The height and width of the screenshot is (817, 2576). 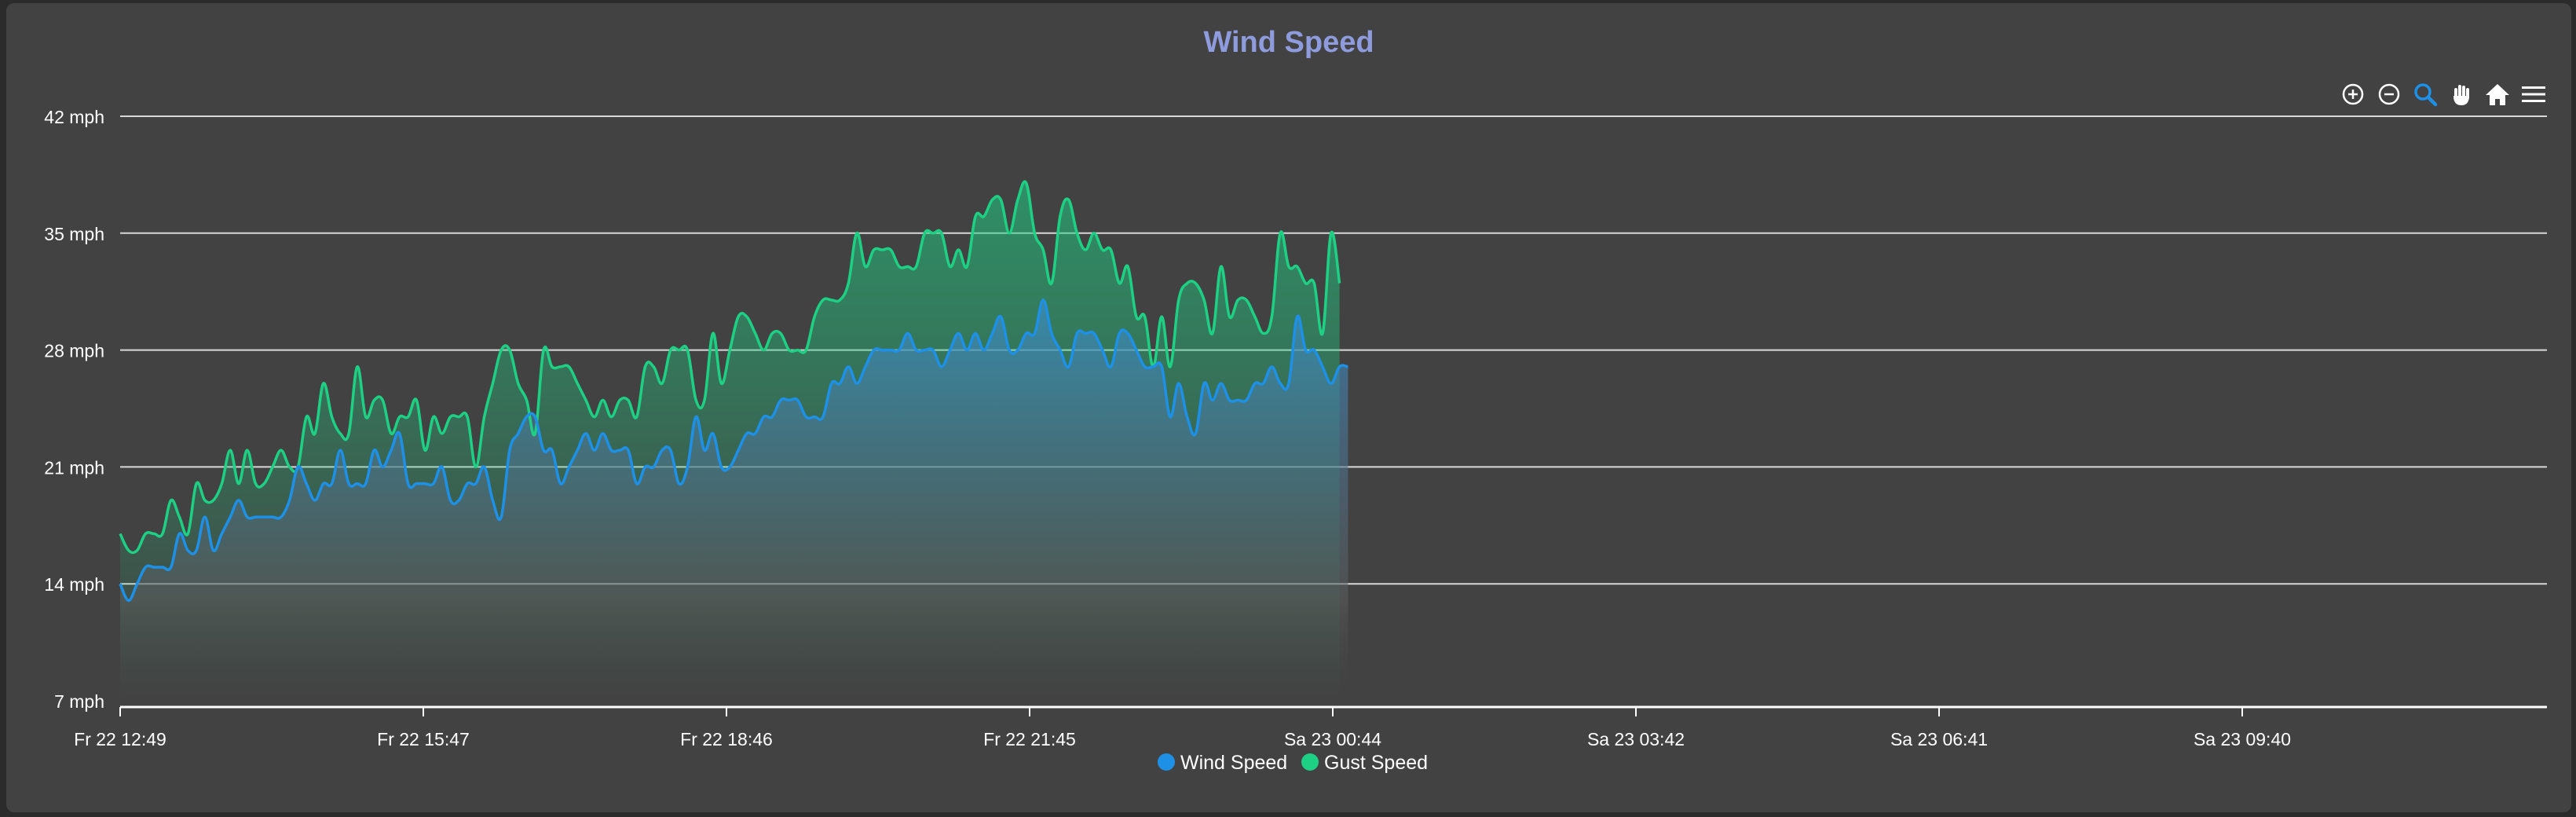 I want to click on legend-label: Wind Speed, so click(x=1233, y=763).